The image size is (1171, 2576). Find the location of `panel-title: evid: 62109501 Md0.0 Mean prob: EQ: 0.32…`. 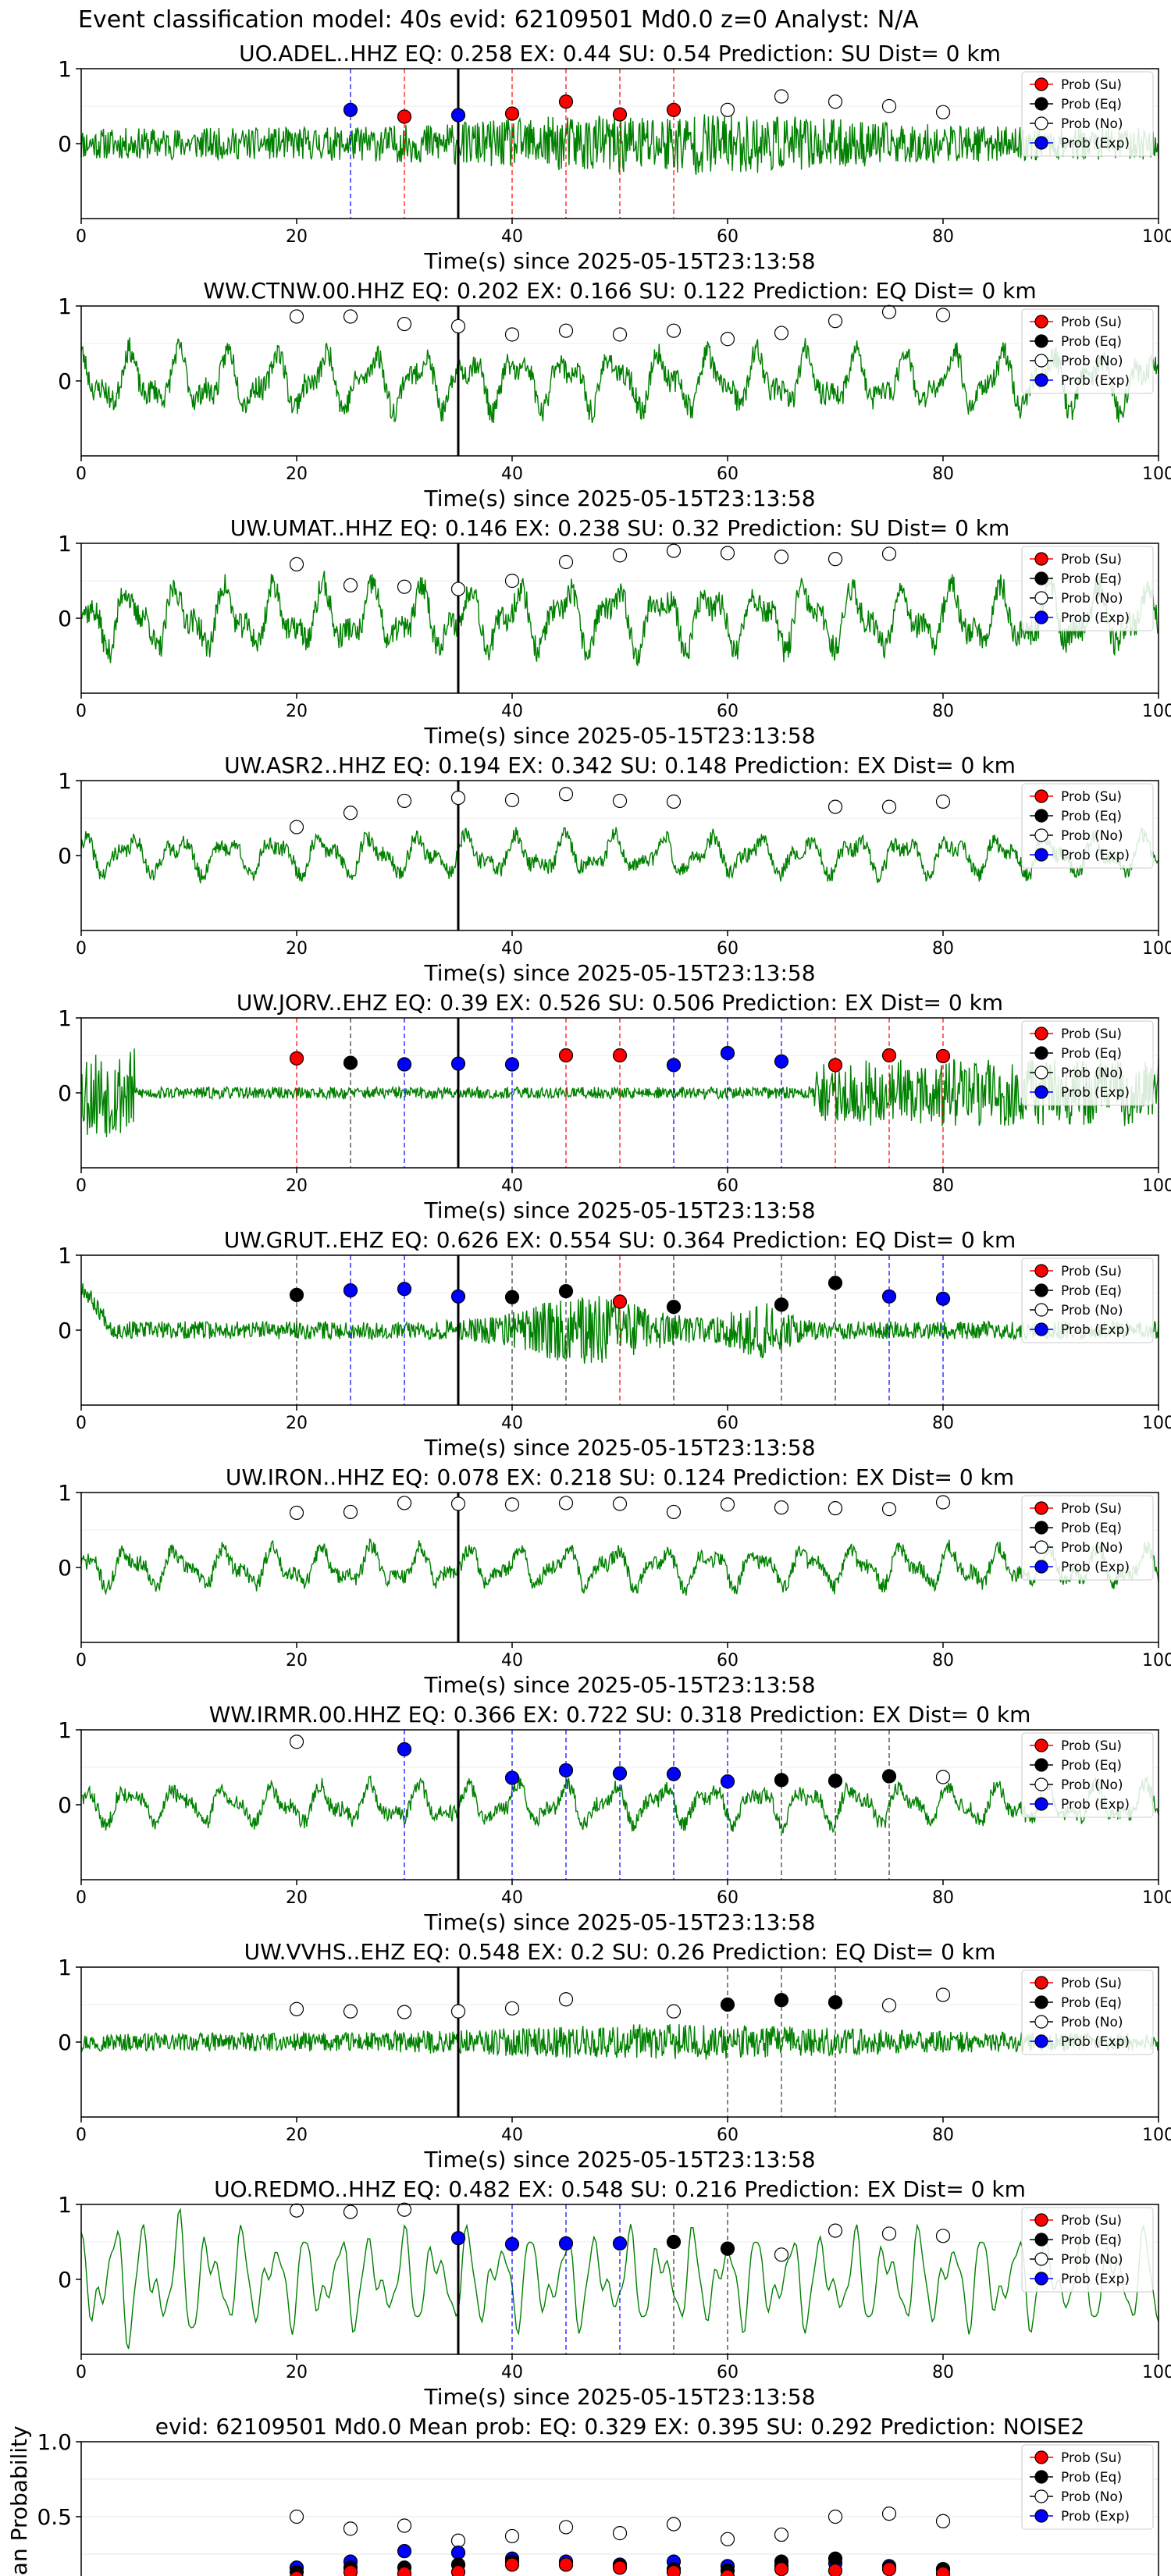

panel-title: evid: 62109501 Md0.0 Mean prob: EQ: 0.32… is located at coordinates (620, 2426).